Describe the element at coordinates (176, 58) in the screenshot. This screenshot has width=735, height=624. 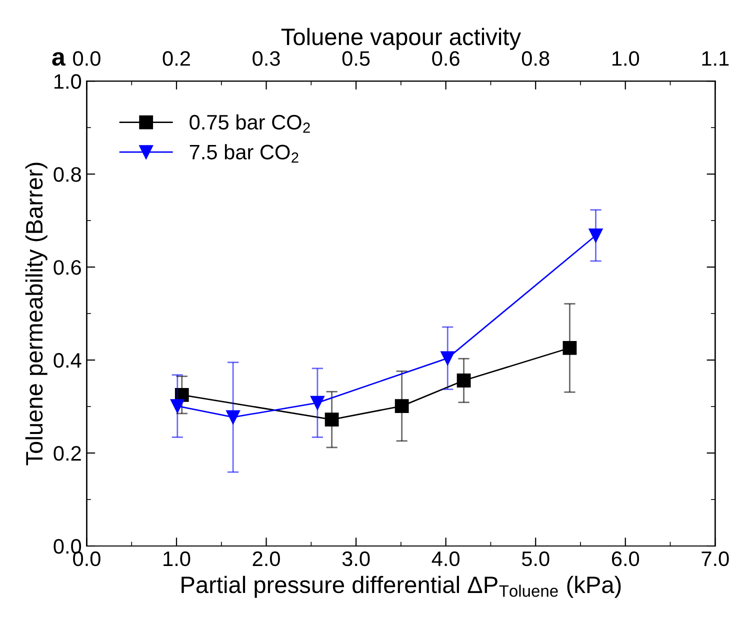
I see `x2-tick-label: 0.2` at that location.